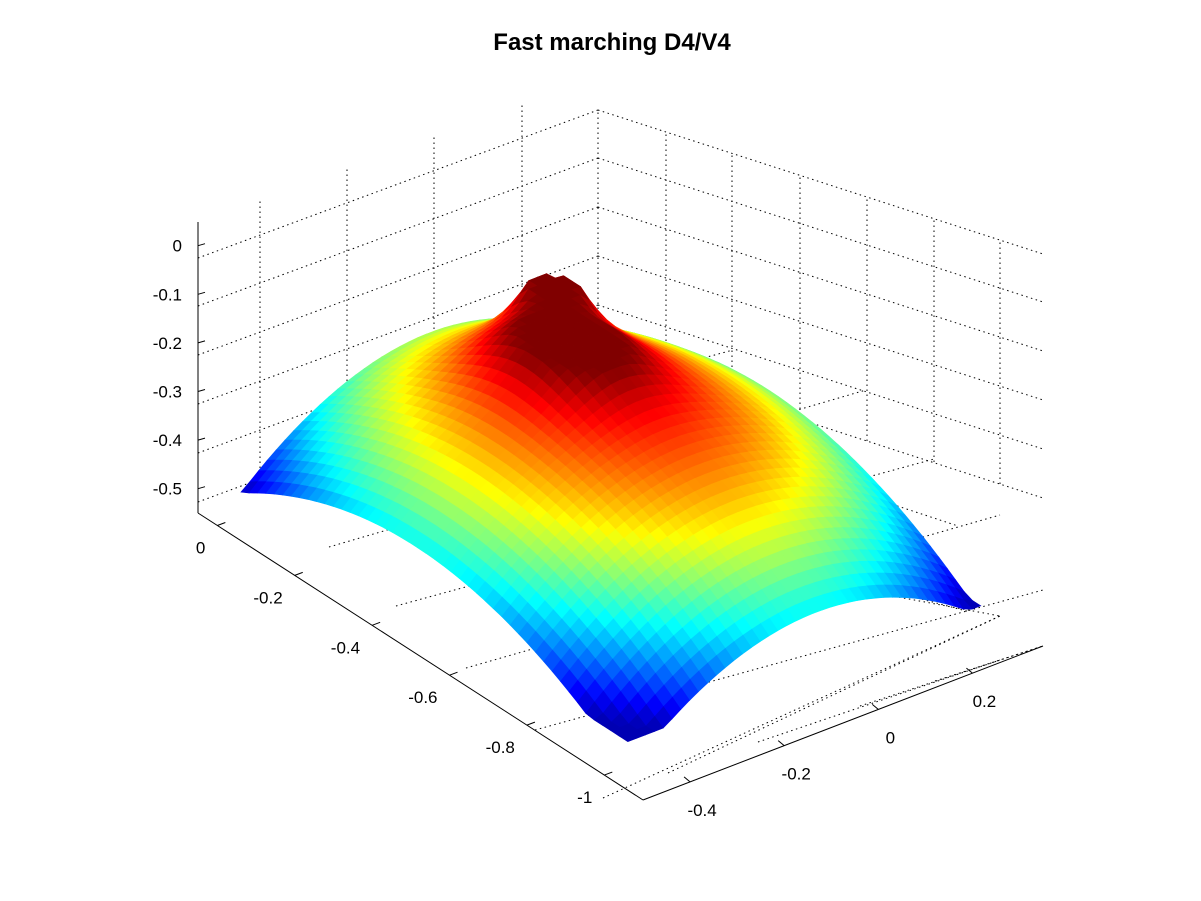 The image size is (1201, 901). I want to click on y-tick-label: 0.2, so click(985, 701).